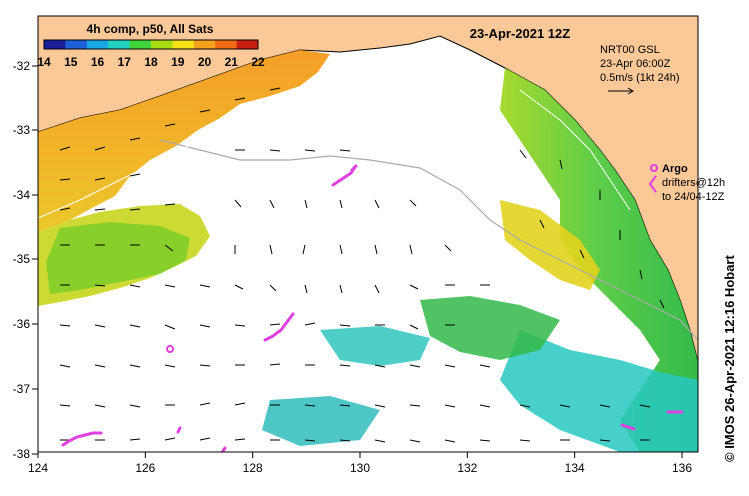  What do you see at coordinates (599, 391) in the screenshot?
I see `sst-cool-southeast` at bounding box center [599, 391].